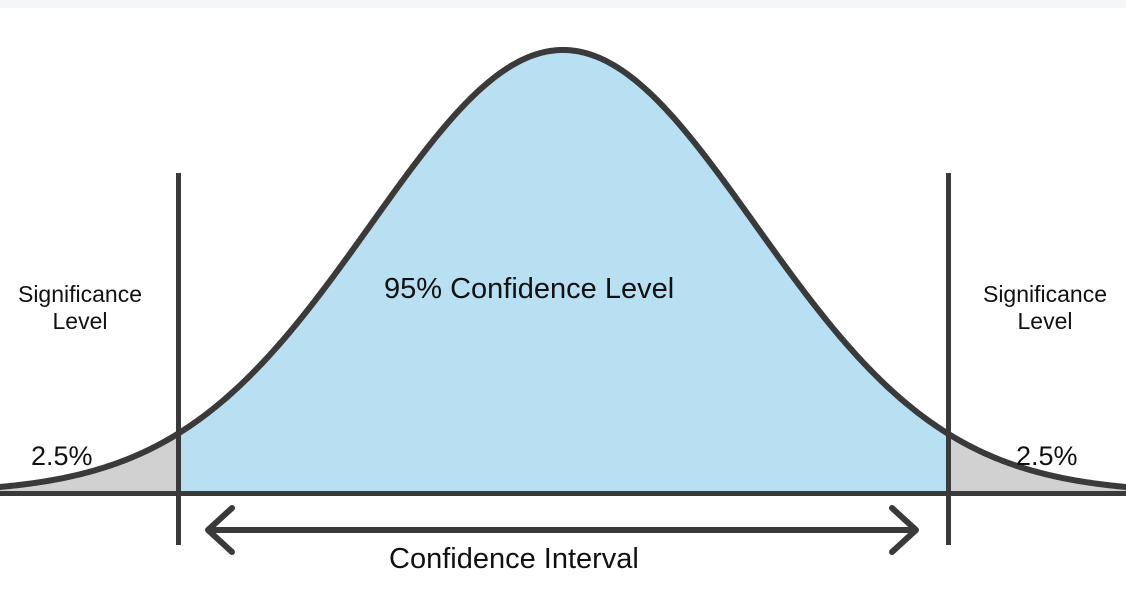 This screenshot has width=1126, height=594. Describe the element at coordinates (563, 4) in the screenshot. I see `top-edge-strip` at that location.